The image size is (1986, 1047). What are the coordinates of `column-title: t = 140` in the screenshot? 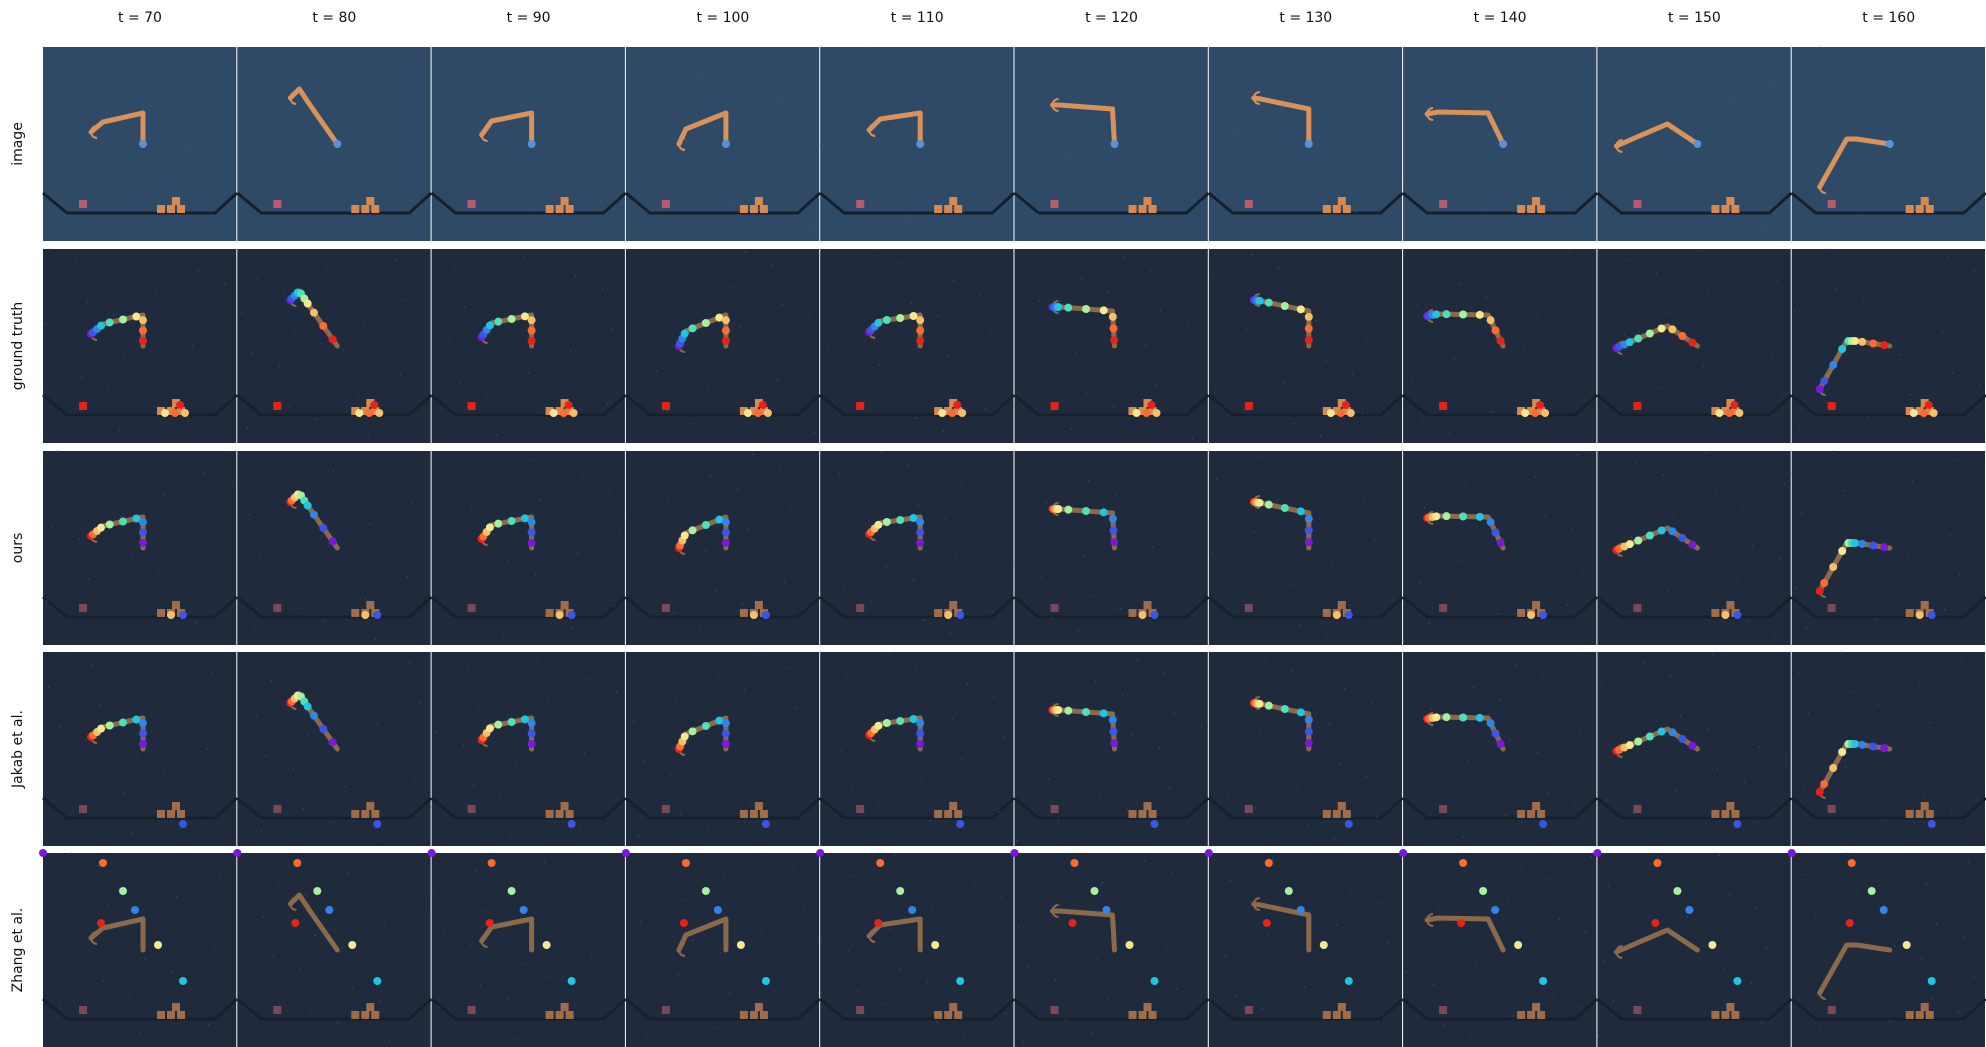 It's located at (1500, 18).